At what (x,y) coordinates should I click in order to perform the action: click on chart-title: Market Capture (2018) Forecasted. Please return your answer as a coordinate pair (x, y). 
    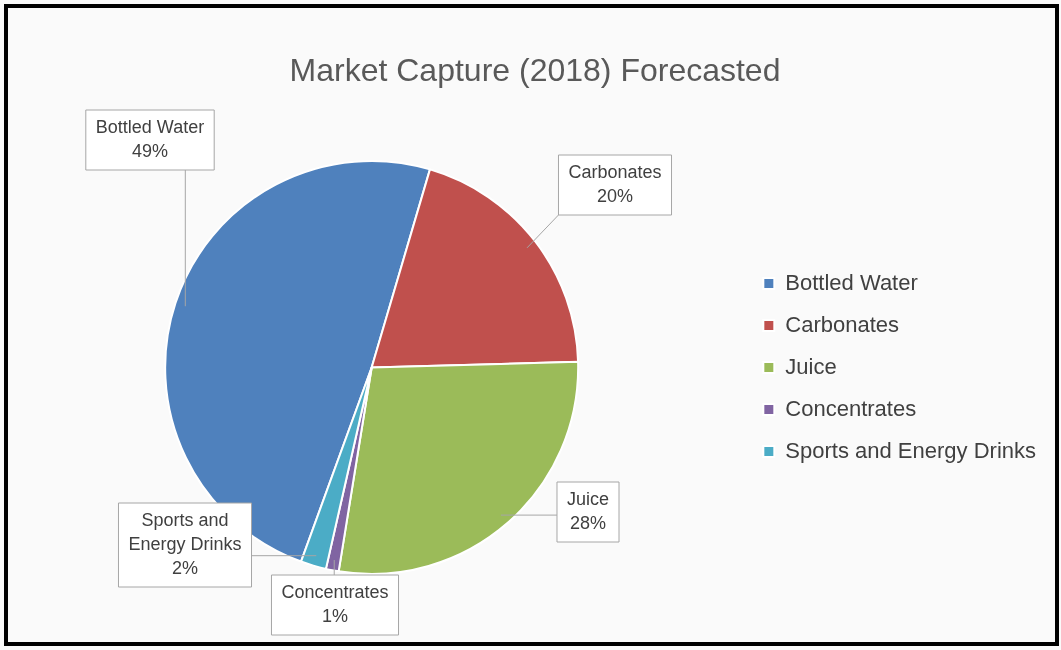
    Looking at the image, I should click on (535, 69).